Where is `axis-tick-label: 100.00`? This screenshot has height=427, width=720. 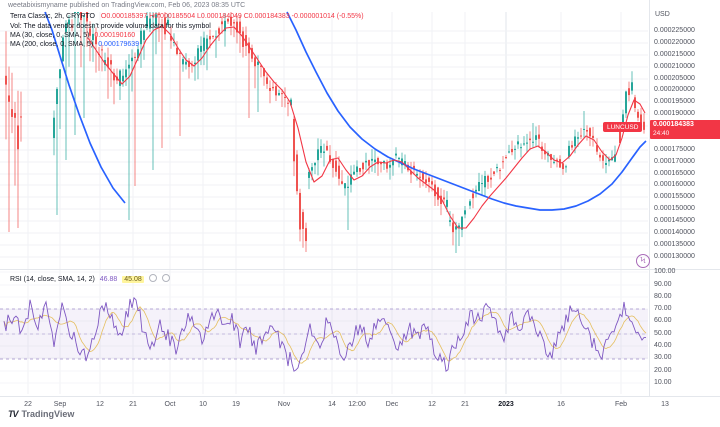 axis-tick-label: 100.00 is located at coordinates (665, 271).